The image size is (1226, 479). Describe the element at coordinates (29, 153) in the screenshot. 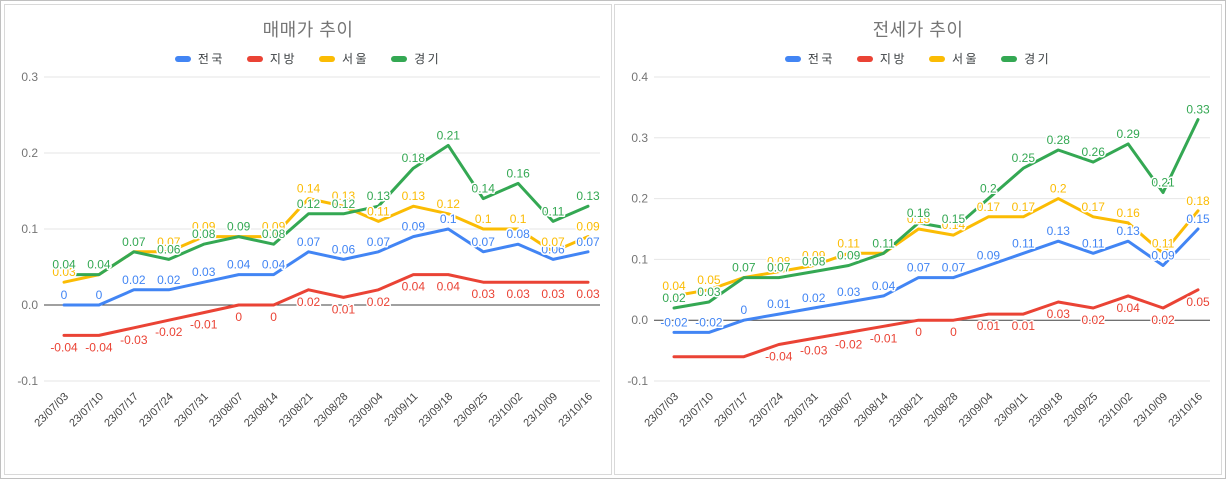

I see `svg-text: 0.2` at that location.